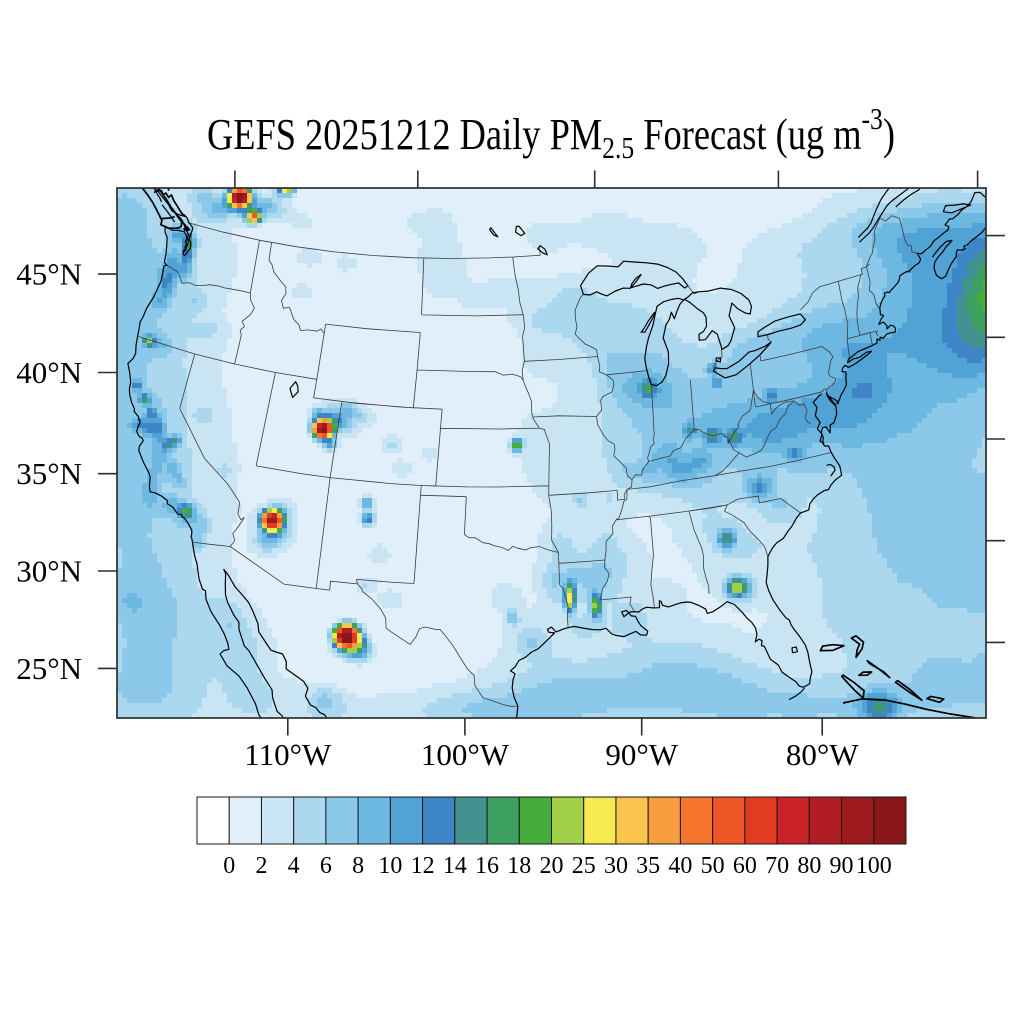  I want to click on svg-text: 25, so click(584, 866).